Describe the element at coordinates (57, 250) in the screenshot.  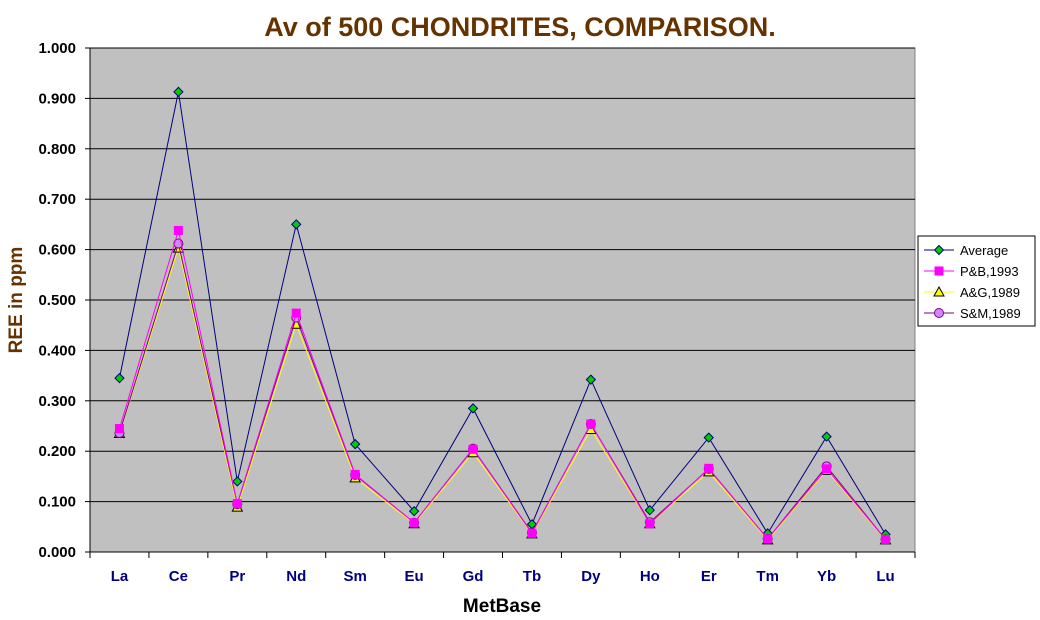
I see `y-tick-label: 0.600` at that location.